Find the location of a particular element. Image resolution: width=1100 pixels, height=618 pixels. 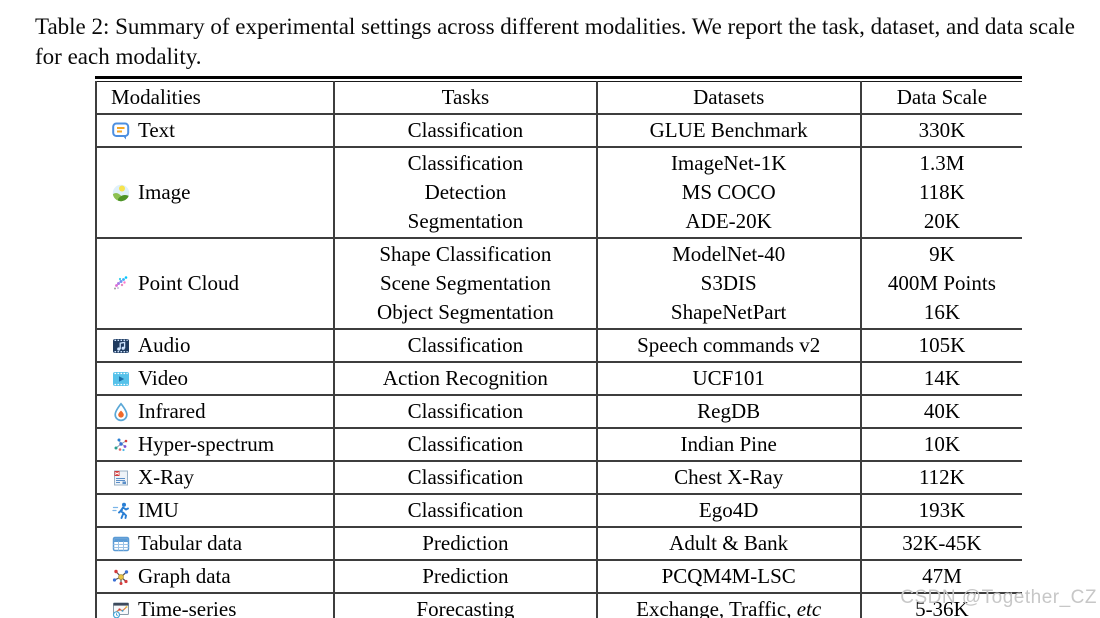

table-row-video: Video Action Recognition UCF101 14K is located at coordinates (559, 378).